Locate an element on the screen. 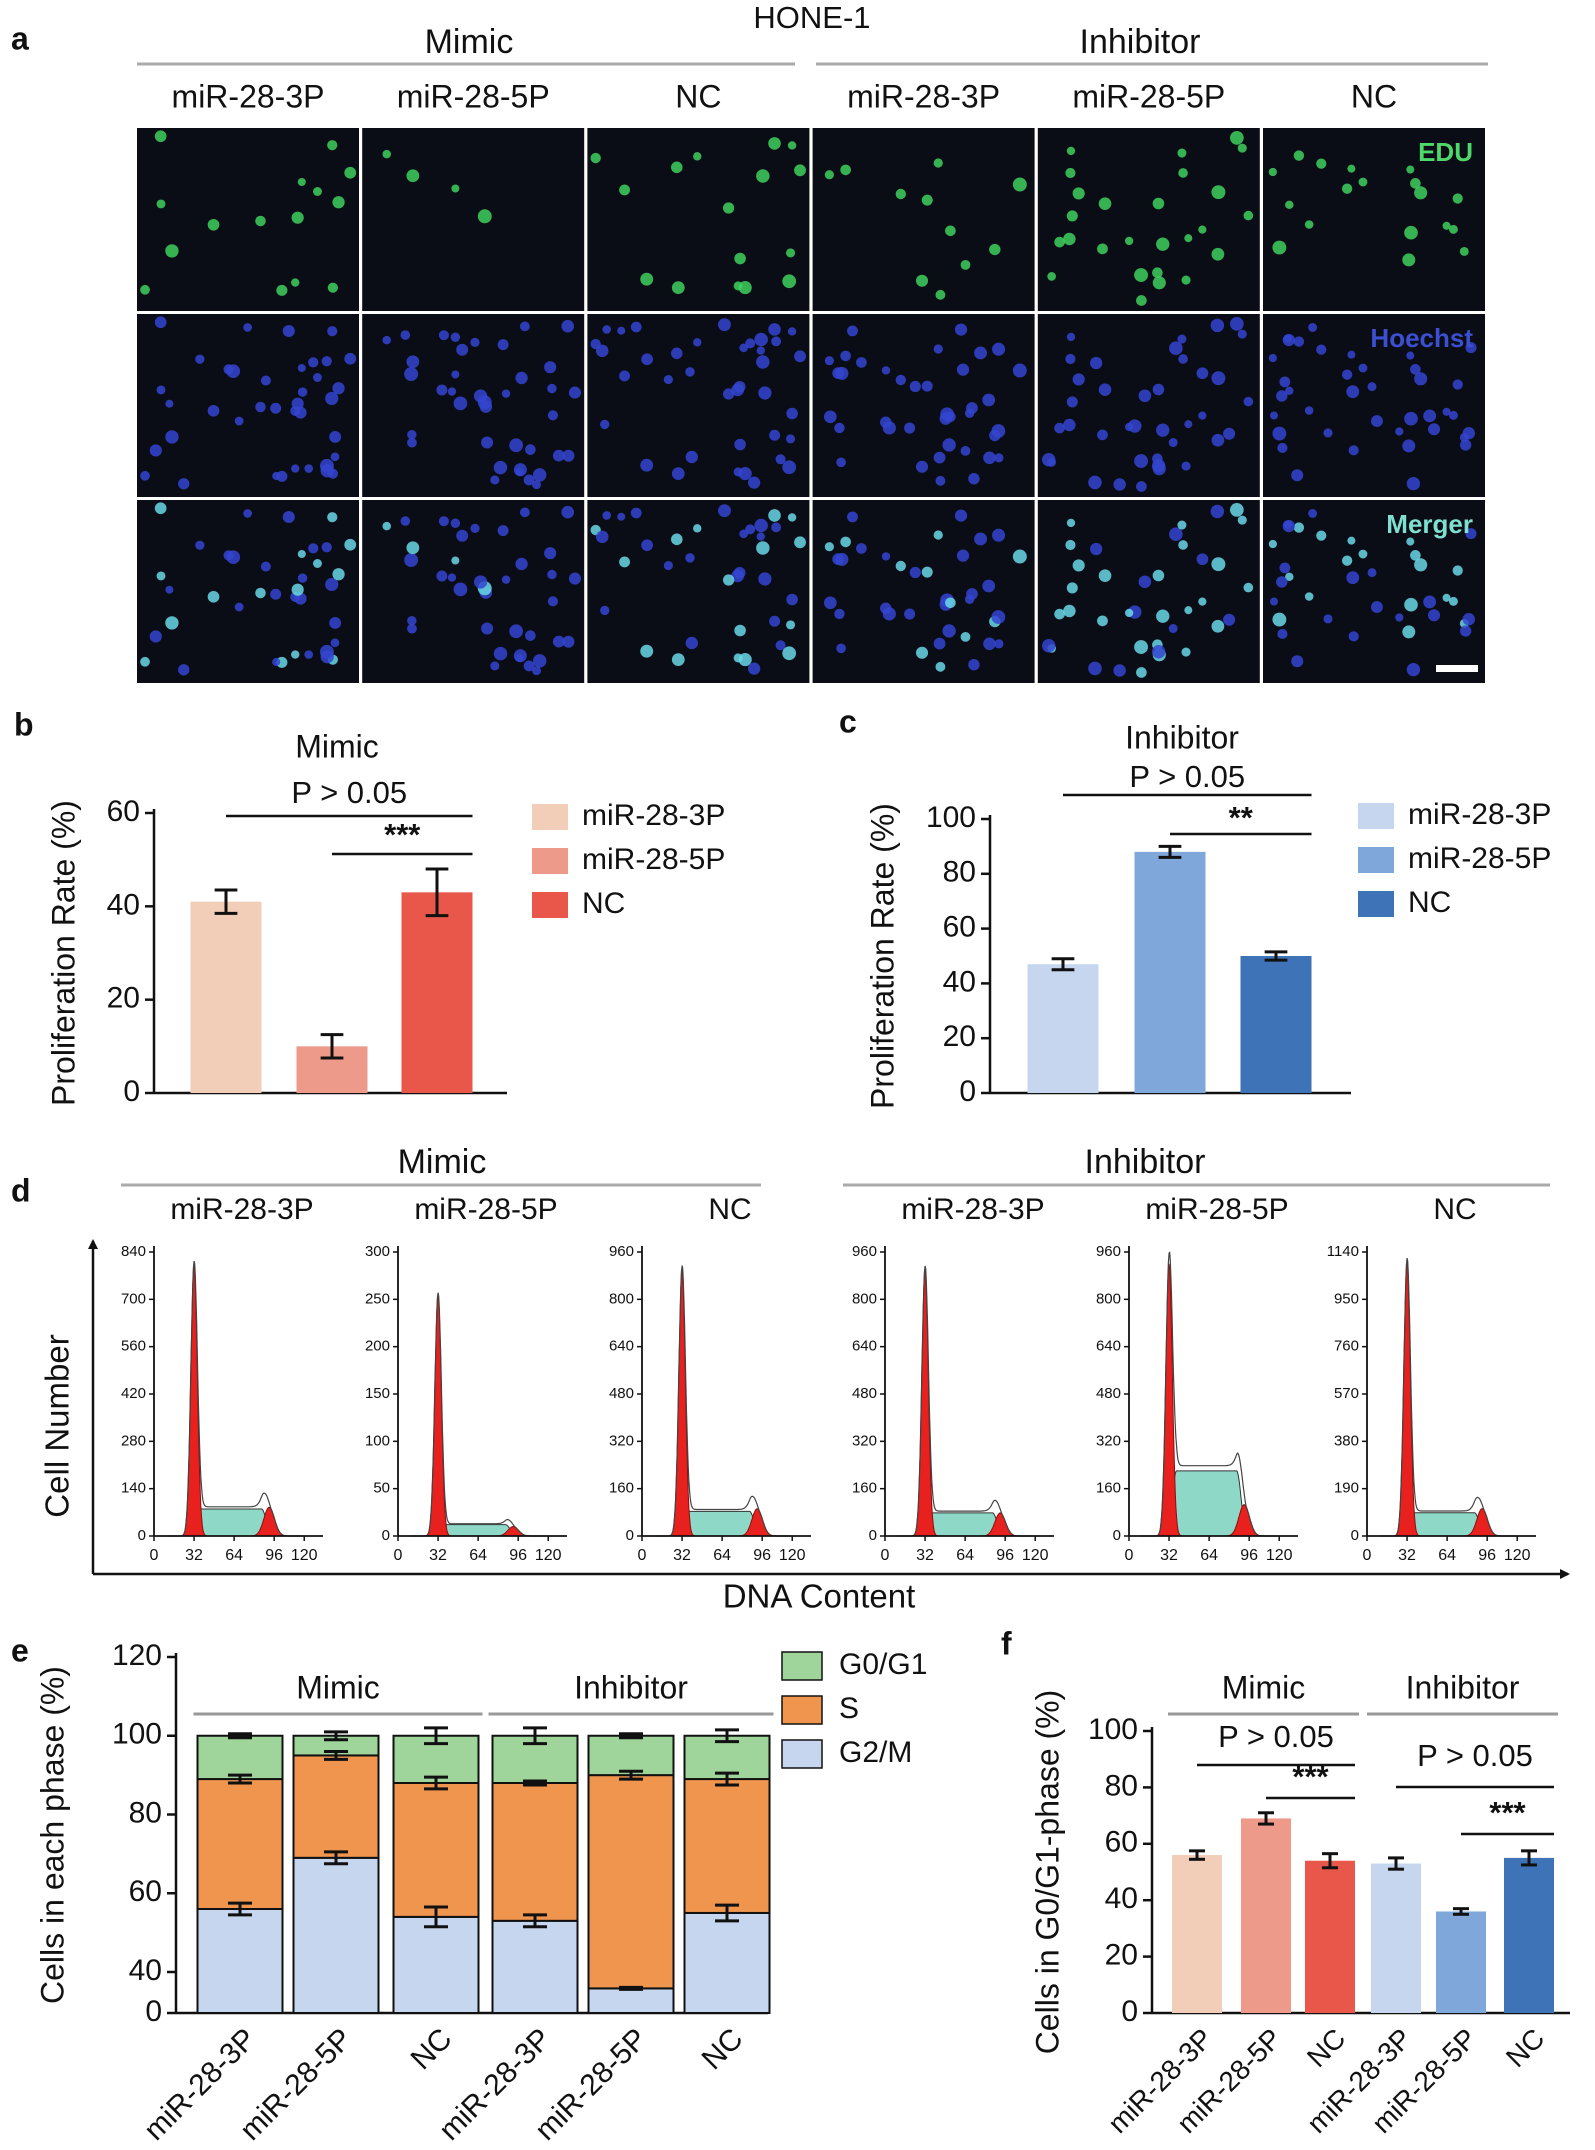 This screenshot has width=1595, height=2150. panel-letter: a is located at coordinates (20, 38).